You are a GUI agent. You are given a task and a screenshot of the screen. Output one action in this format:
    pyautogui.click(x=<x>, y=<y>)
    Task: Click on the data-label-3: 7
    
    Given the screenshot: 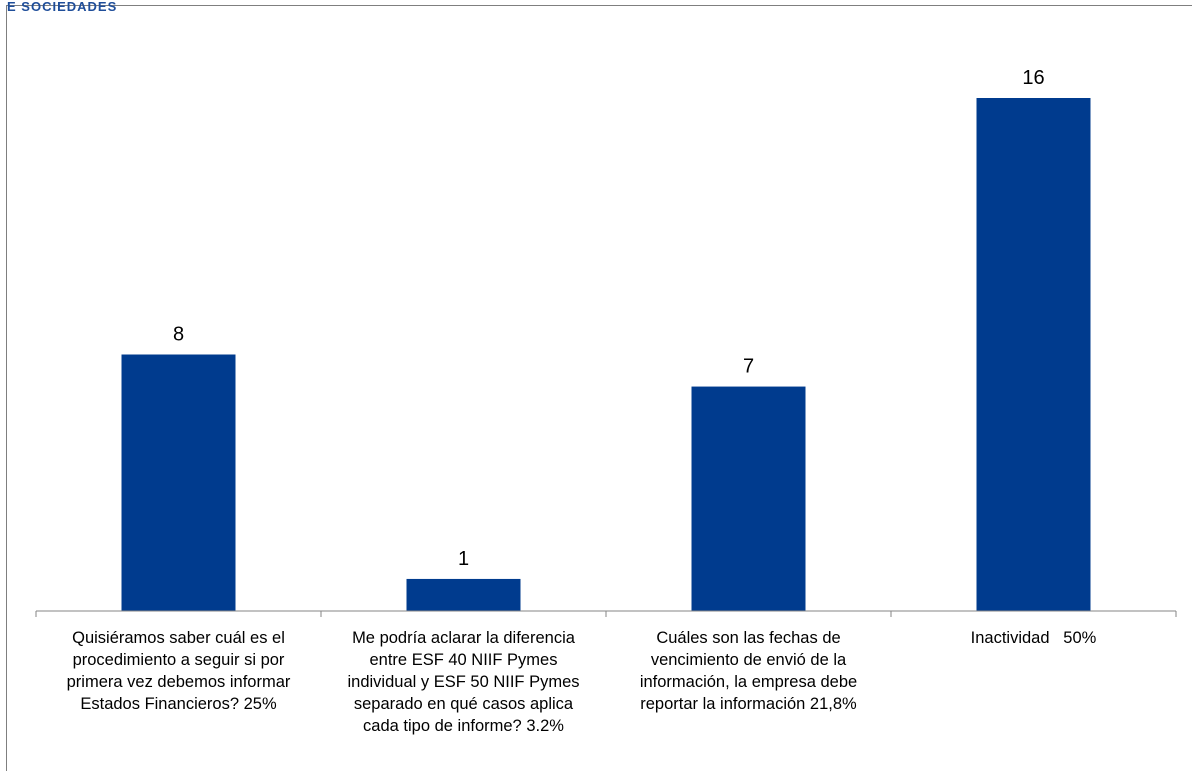 What is the action you would take?
    pyautogui.click(x=748, y=367)
    